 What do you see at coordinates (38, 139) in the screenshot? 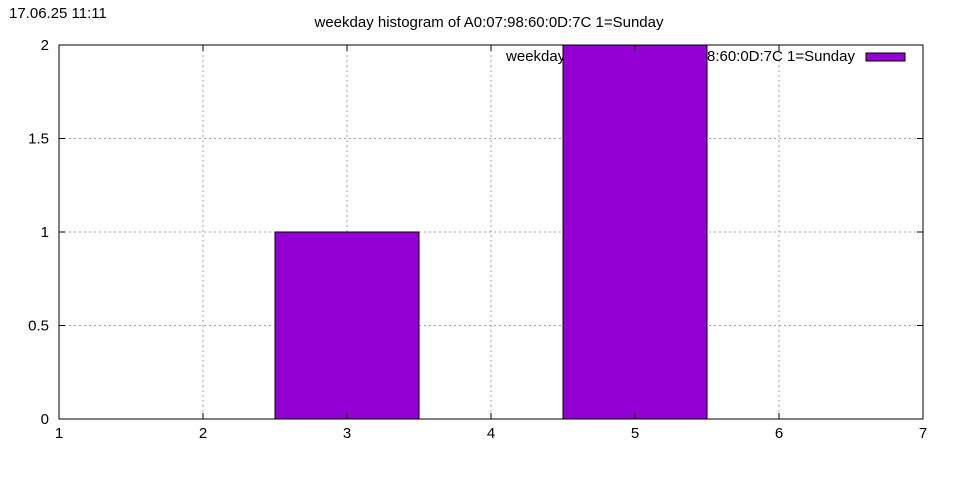
I see `y-tick-label: 1.5` at bounding box center [38, 139].